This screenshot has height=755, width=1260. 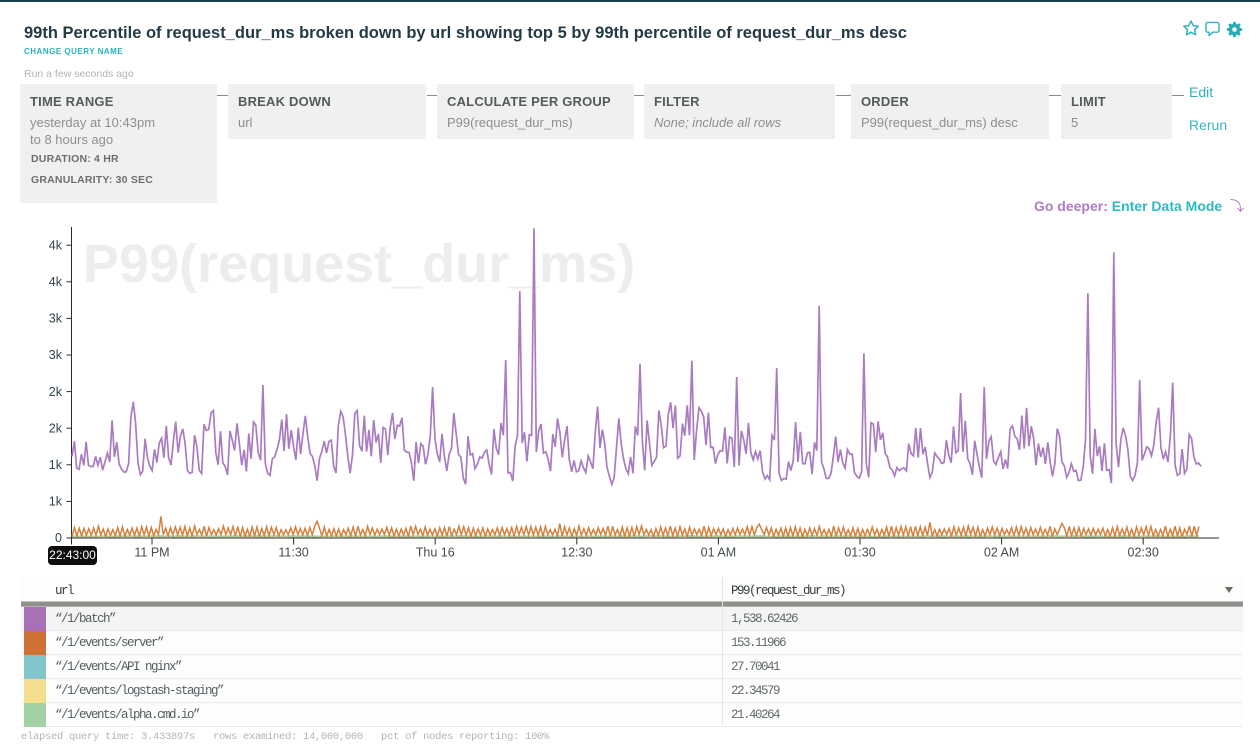 What do you see at coordinates (1143, 553) in the screenshot?
I see `svg-text: 02:30` at bounding box center [1143, 553].